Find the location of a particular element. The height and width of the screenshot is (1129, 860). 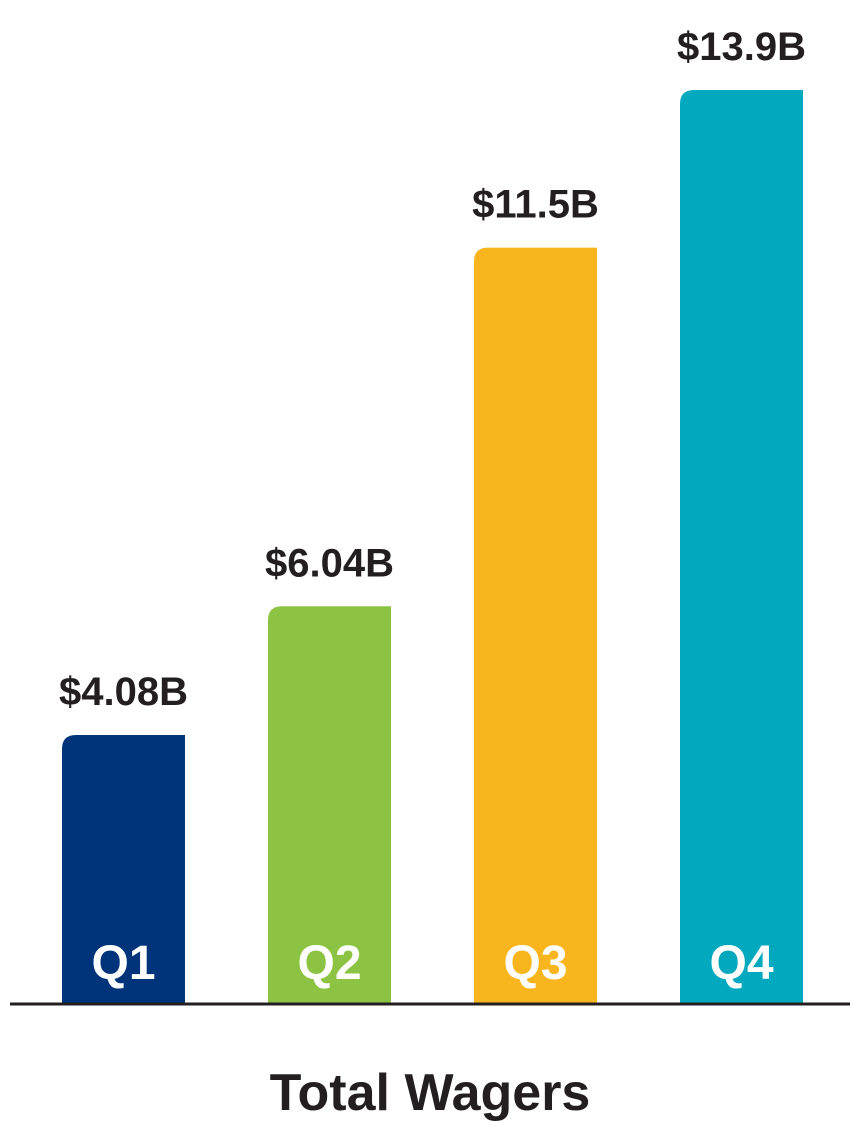

category-label-q3: Q3 is located at coordinates (535, 963).